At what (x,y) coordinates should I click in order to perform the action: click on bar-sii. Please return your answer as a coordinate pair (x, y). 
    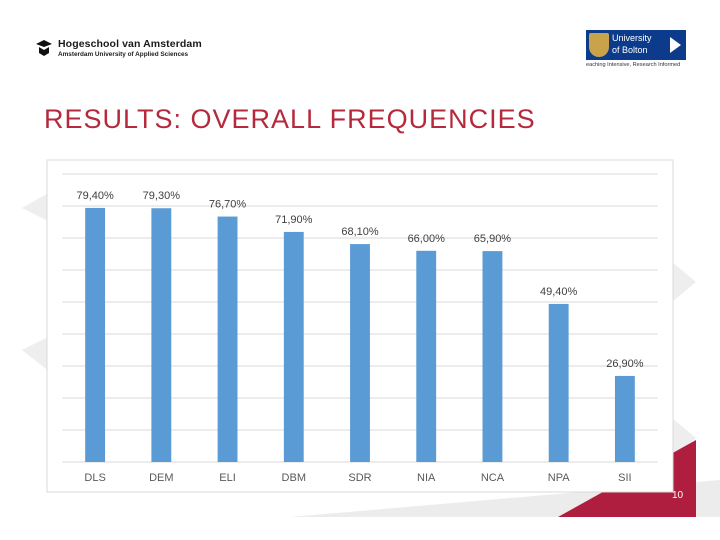
    Looking at the image, I should click on (624, 418).